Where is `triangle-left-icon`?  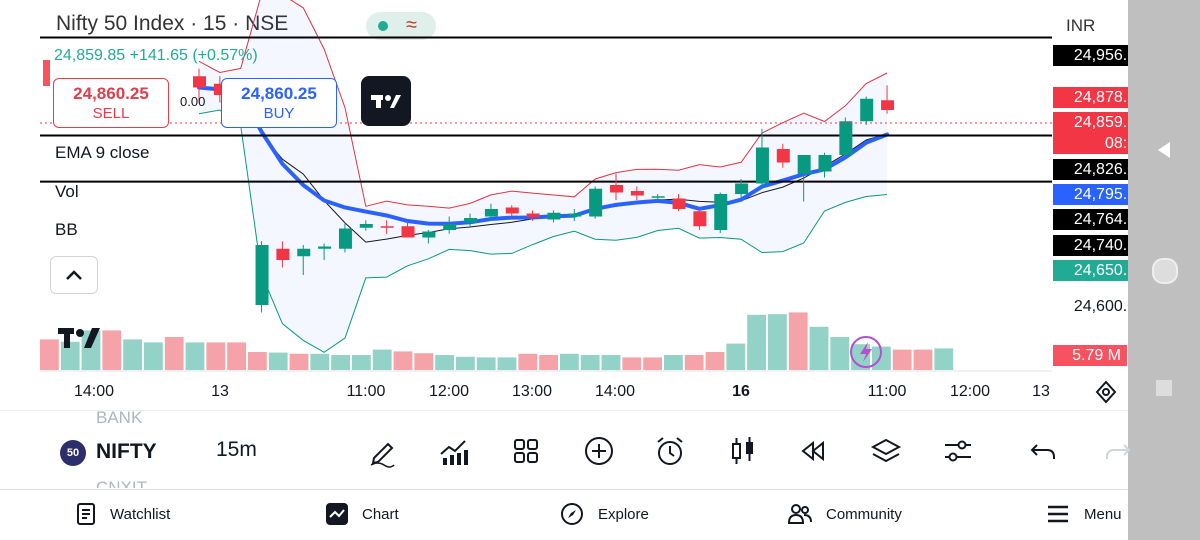
triangle-left-icon is located at coordinates (1164, 150).